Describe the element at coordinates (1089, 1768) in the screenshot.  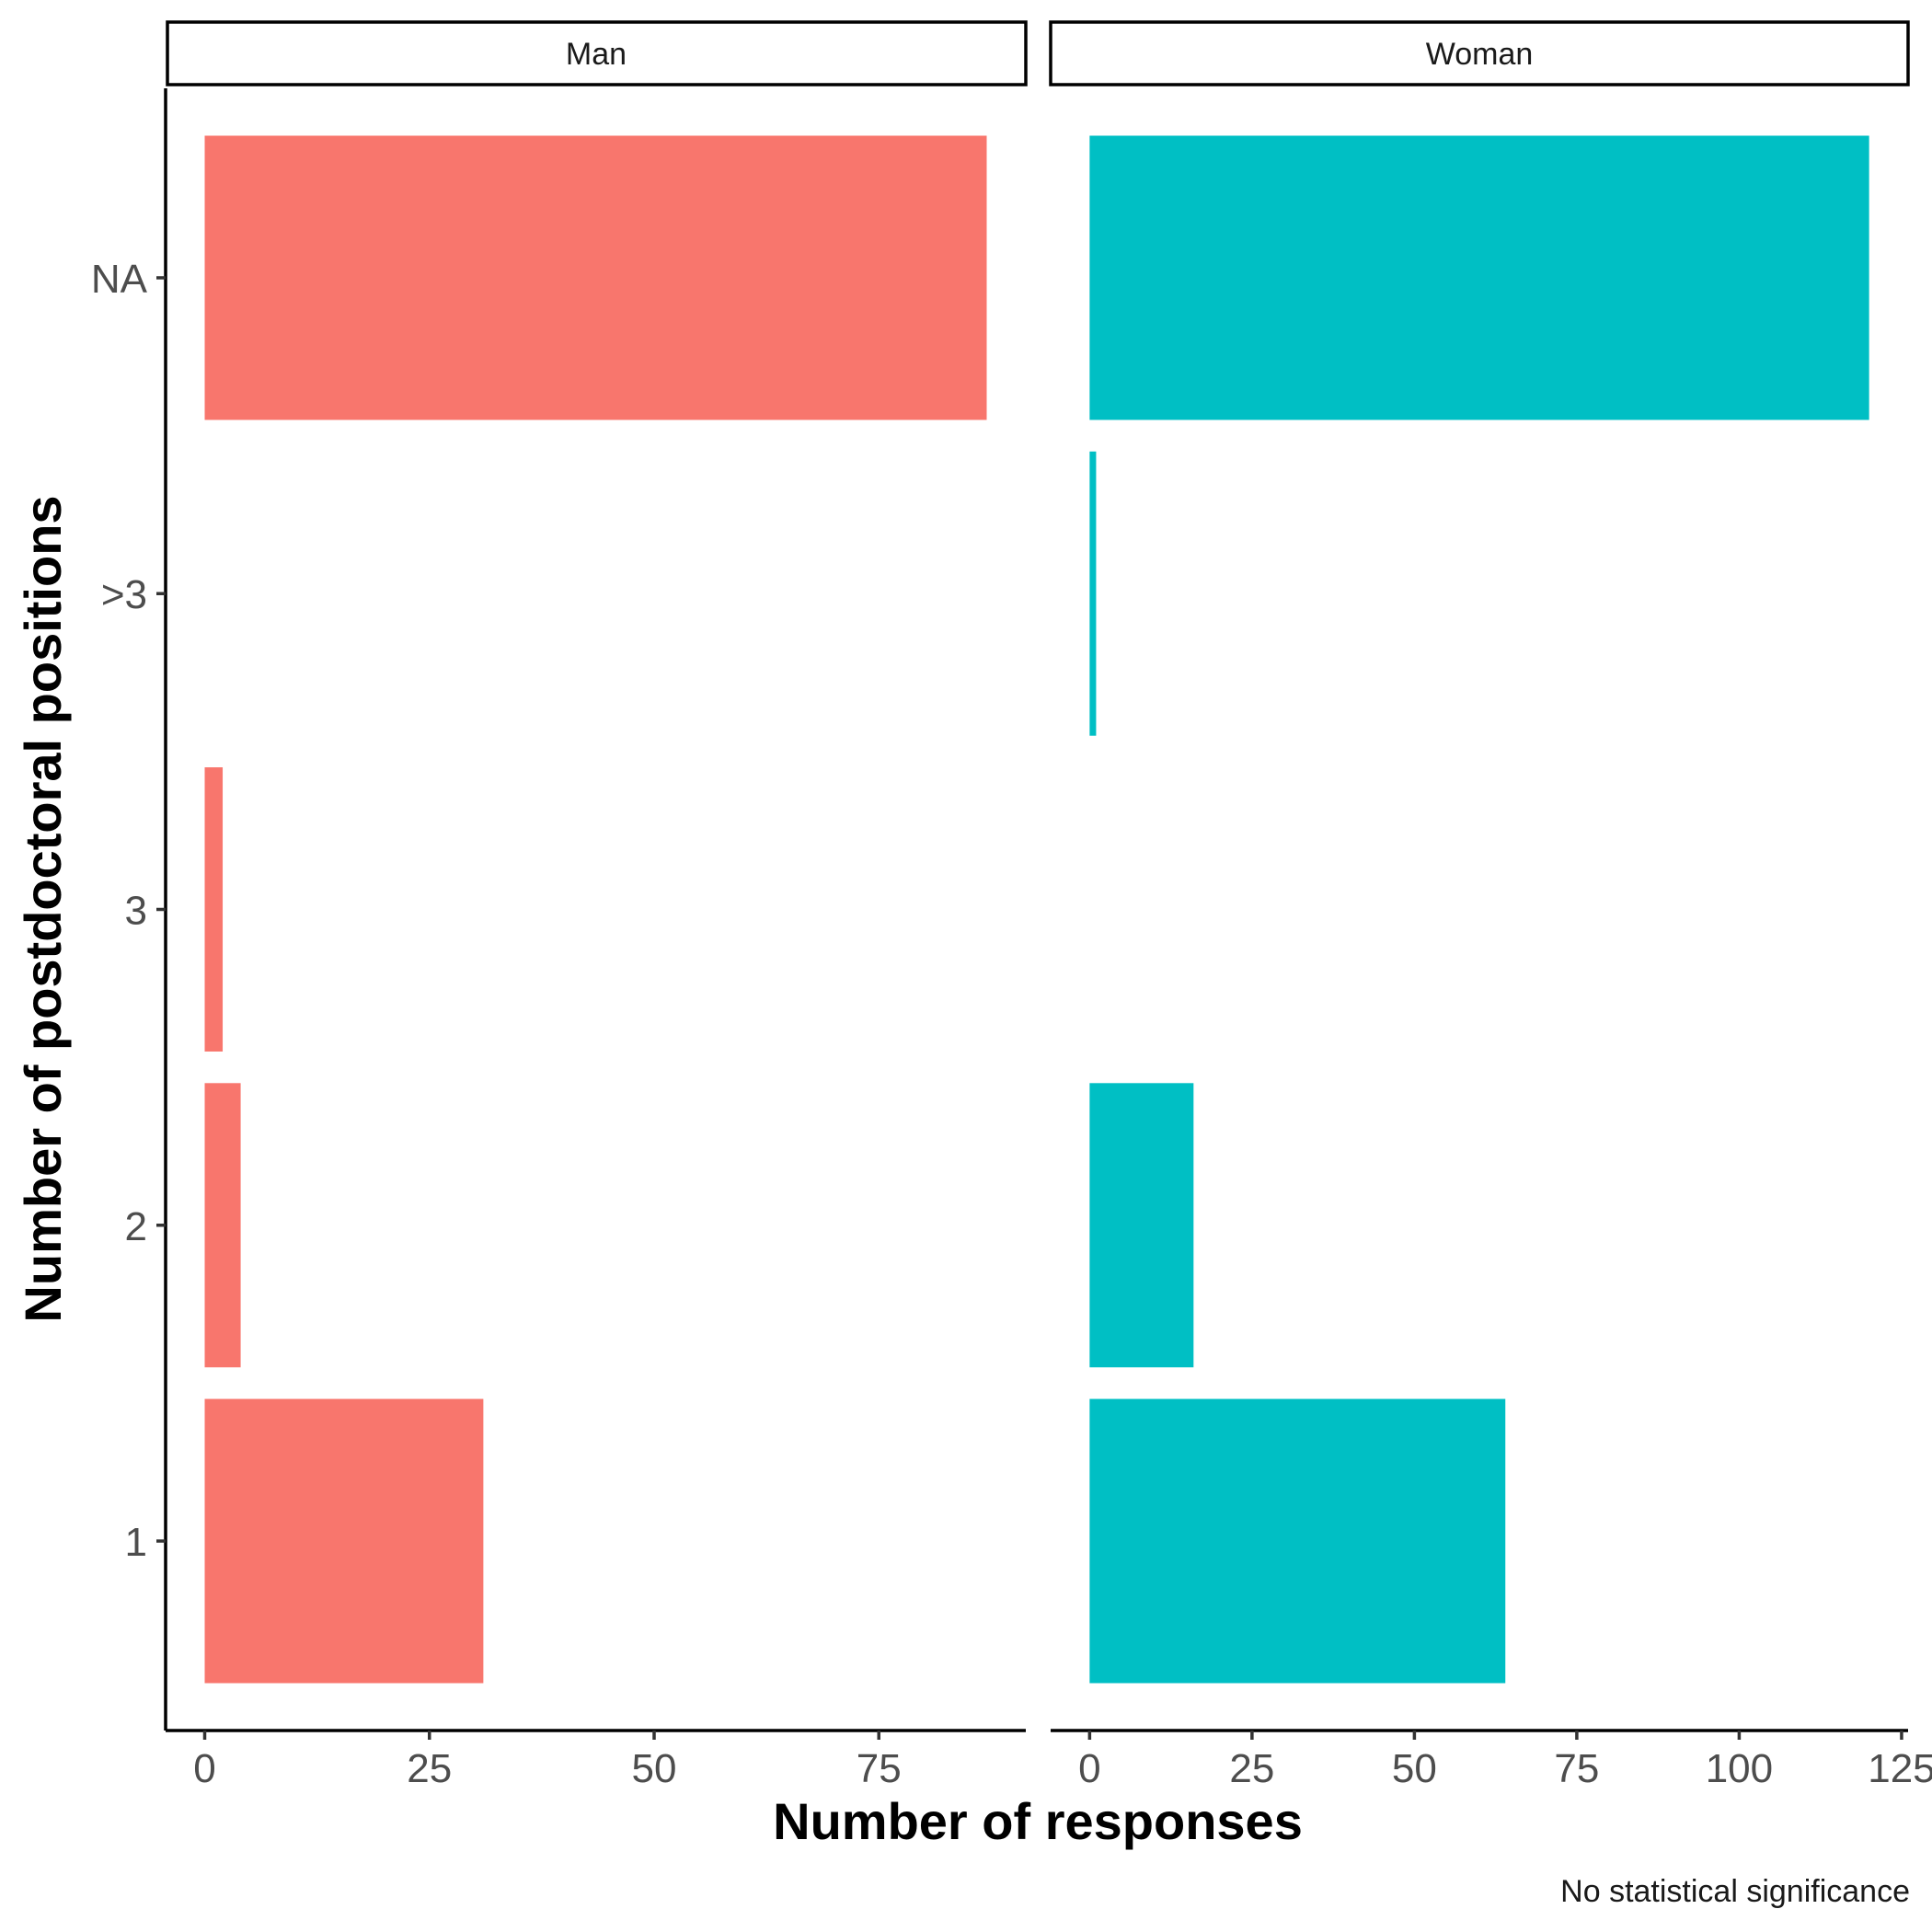
I see `x-tick-label-woman-0: 0` at that location.